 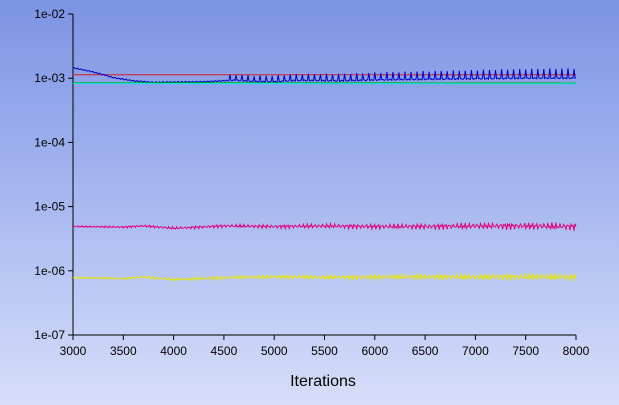 I want to click on y-tick-label: 1e-05, so click(x=49, y=207).